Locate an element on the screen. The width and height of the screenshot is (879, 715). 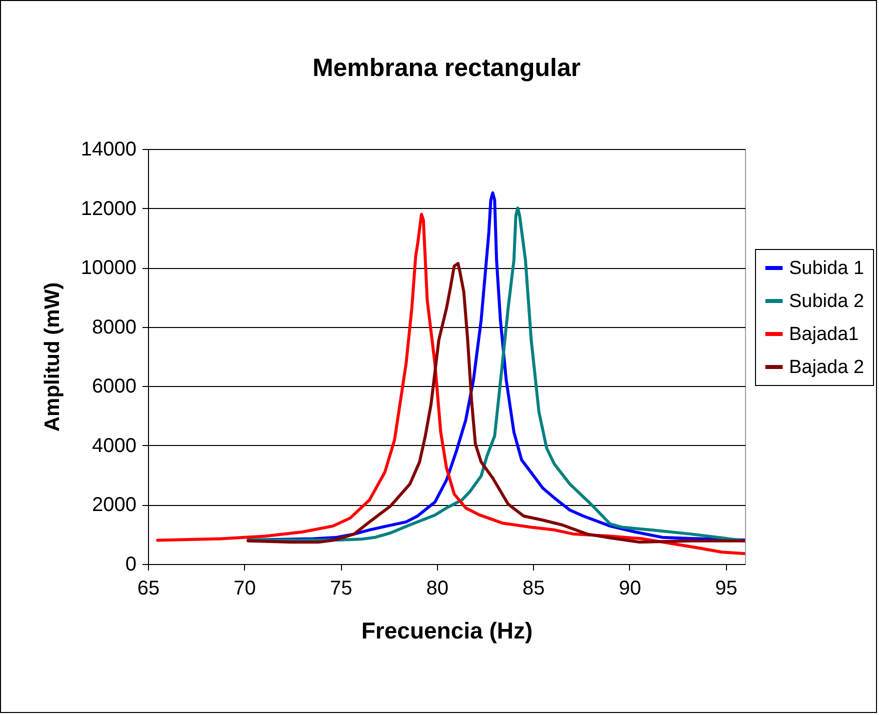
y-tick-label: 14000 is located at coordinates (108, 149).